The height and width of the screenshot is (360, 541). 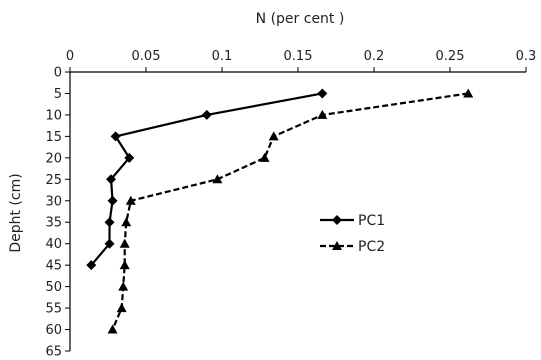 I want to click on x-tick-label: 0.2, so click(x=374, y=56).